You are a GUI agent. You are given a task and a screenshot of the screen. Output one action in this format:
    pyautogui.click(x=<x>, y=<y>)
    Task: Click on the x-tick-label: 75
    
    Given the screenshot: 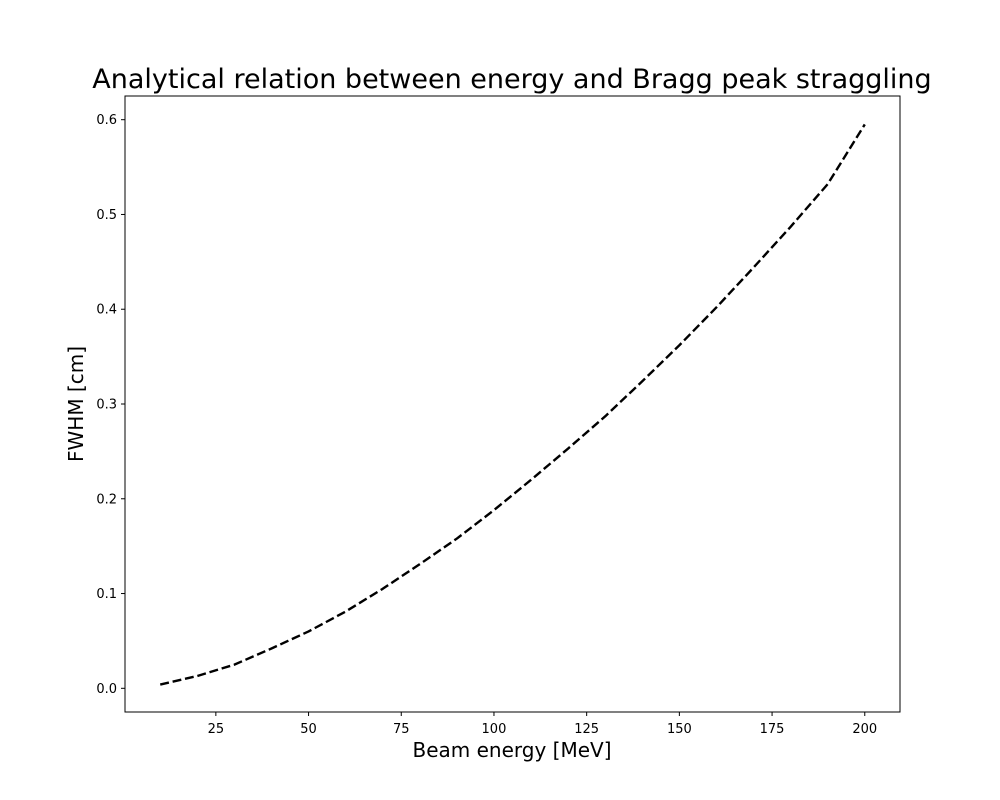 What is the action you would take?
    pyautogui.click(x=401, y=729)
    